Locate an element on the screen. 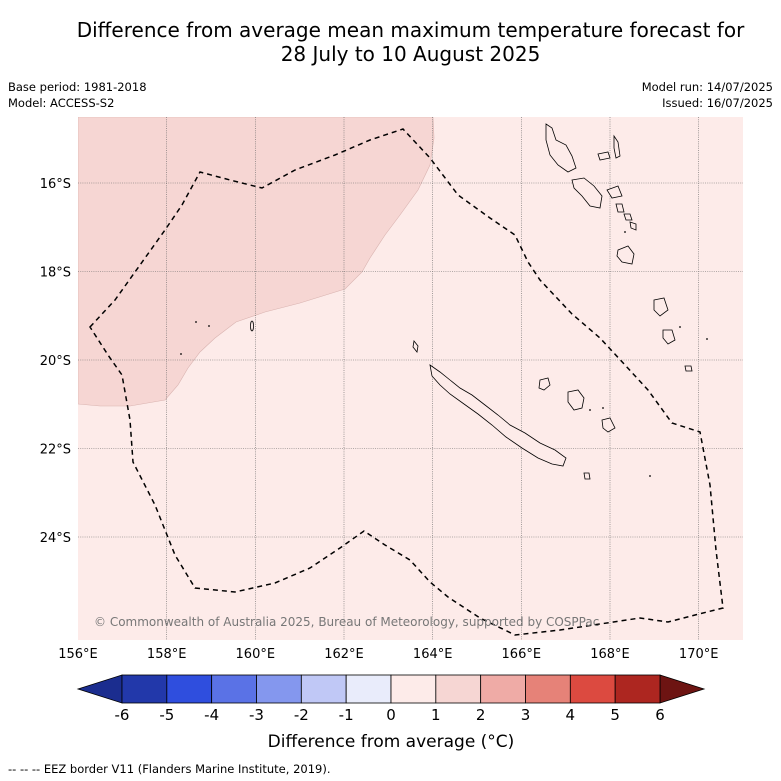  model-label: Model: ACCESS-S2 is located at coordinates (61, 103).